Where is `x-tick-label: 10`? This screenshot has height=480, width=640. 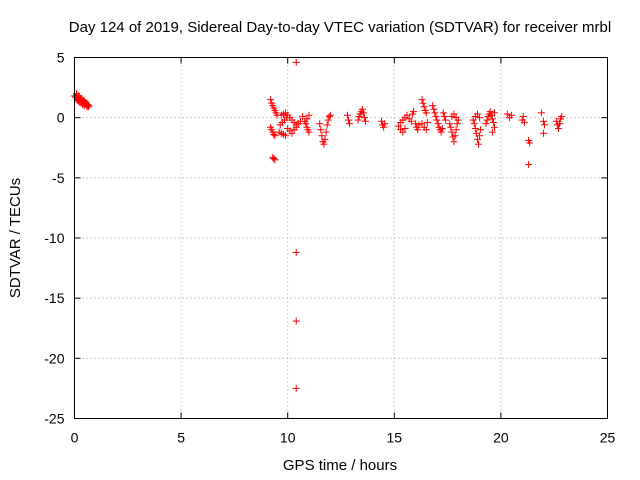
x-tick-label: 10 is located at coordinates (288, 438).